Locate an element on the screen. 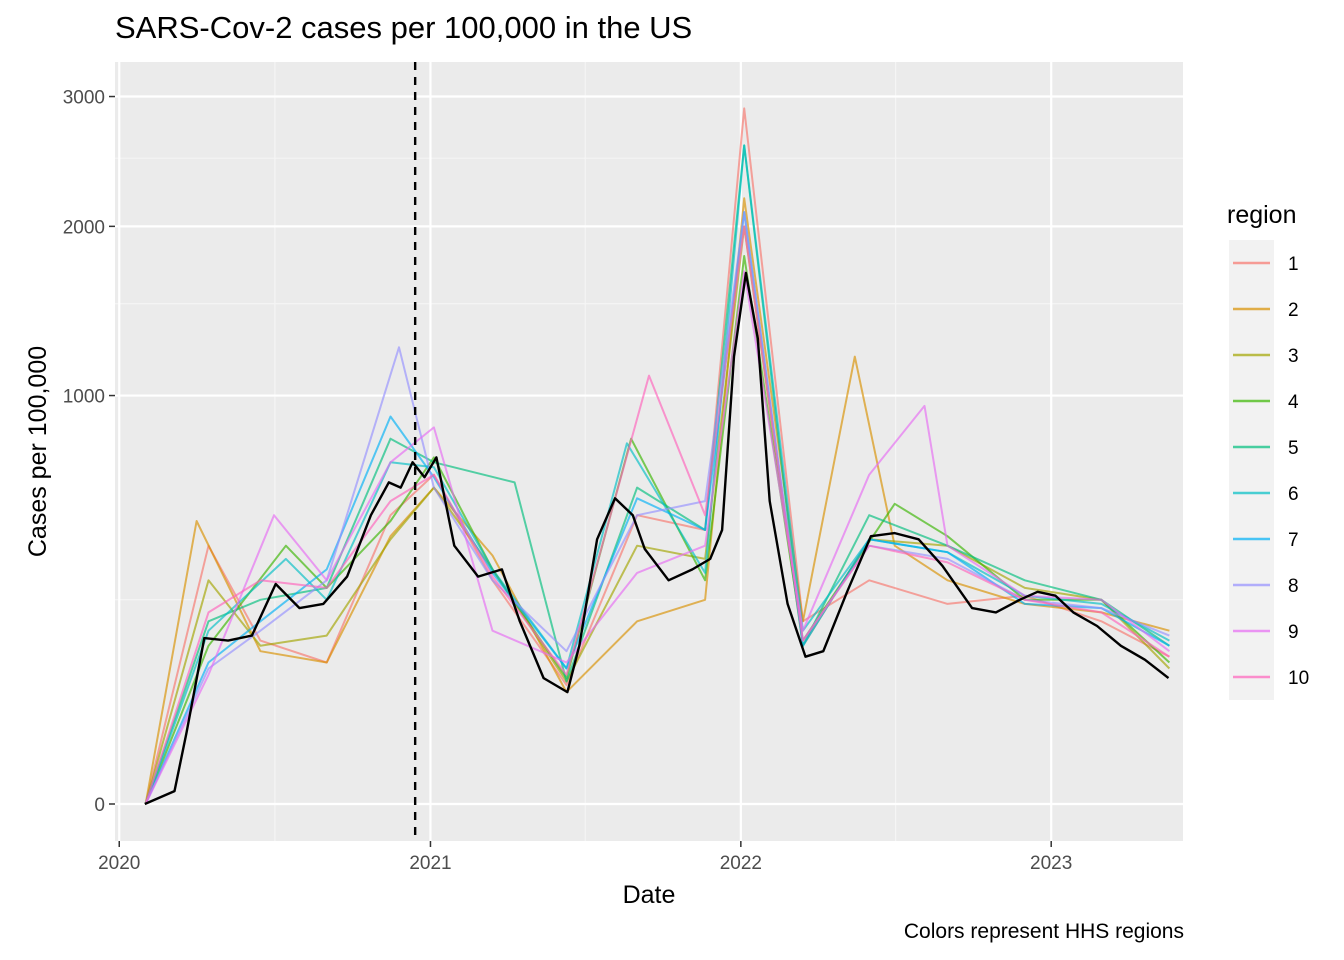 This screenshot has width=1344, height=960. chart-caption: Colors represent HHS regions is located at coordinates (1043, 931).